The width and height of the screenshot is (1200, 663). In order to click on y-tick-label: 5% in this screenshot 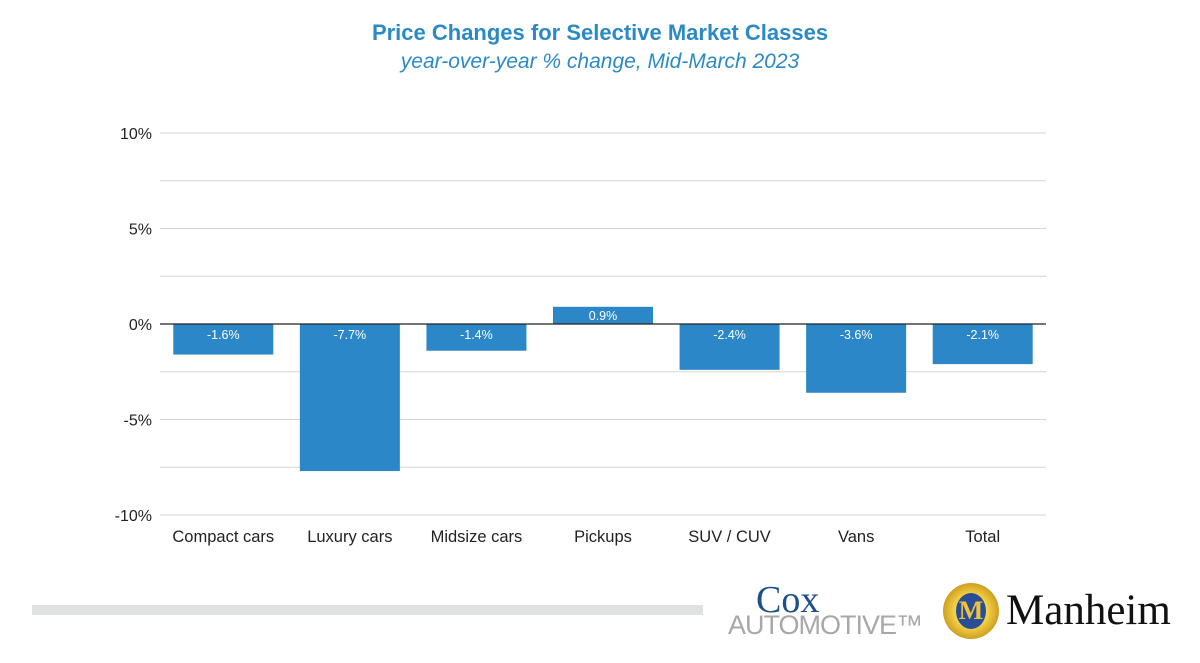, I will do `click(140, 230)`.